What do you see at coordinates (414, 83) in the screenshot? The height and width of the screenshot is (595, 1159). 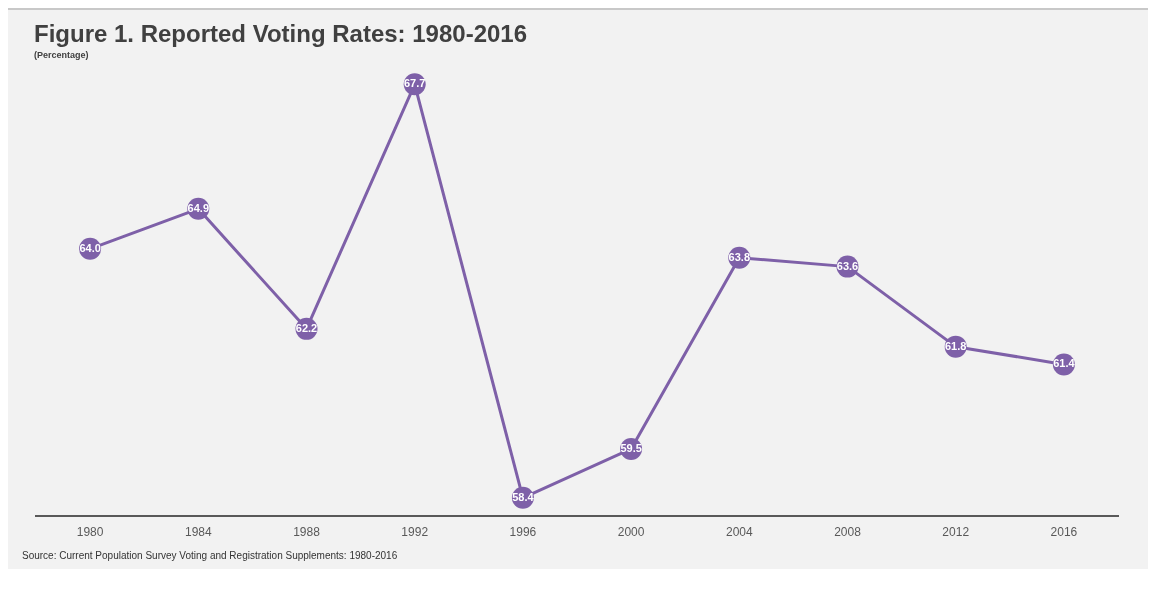 I see `data-label: 67.7` at bounding box center [414, 83].